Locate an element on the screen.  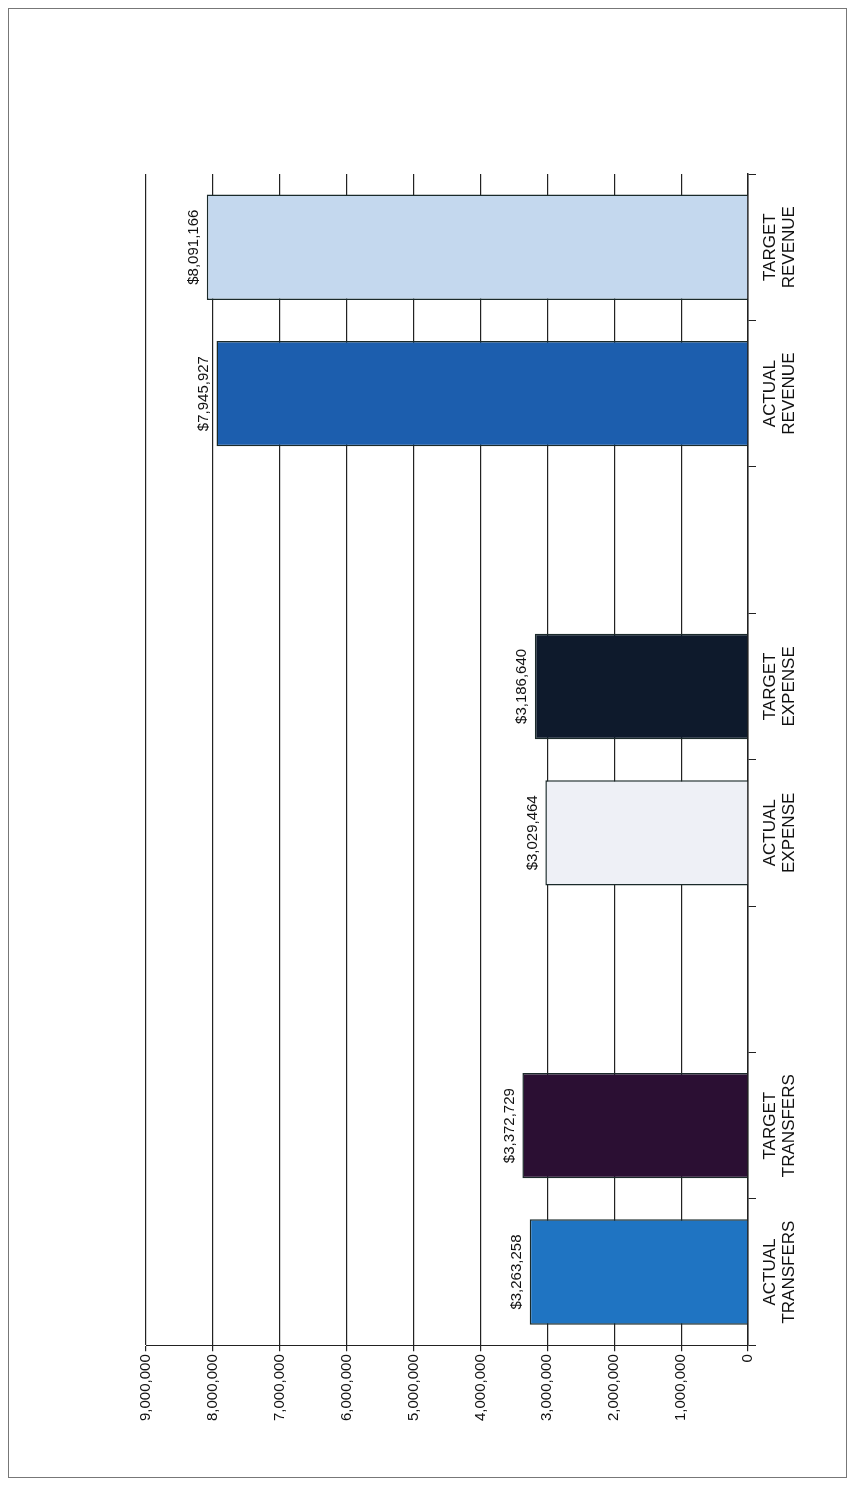
data-label: $3,186,640 is located at coordinates (521, 686).